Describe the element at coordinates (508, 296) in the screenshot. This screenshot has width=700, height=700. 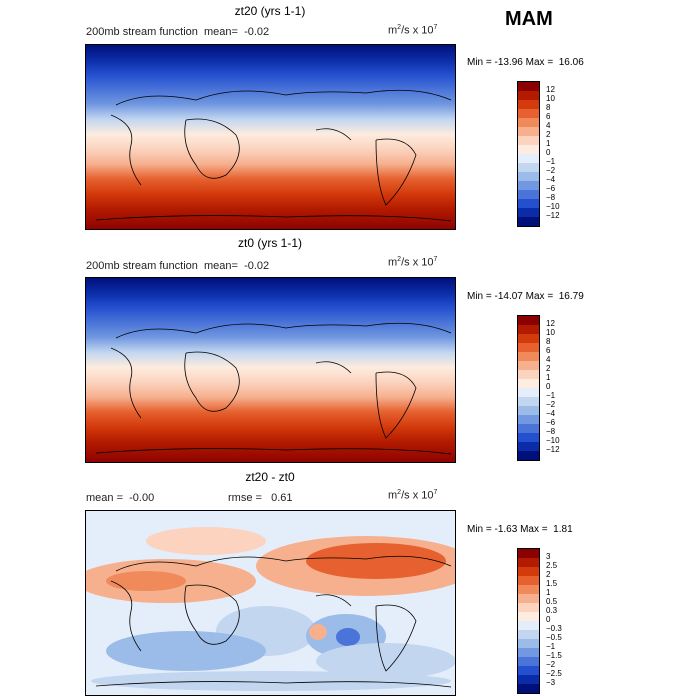
I see `panel-2-min-value: -14.07` at that location.